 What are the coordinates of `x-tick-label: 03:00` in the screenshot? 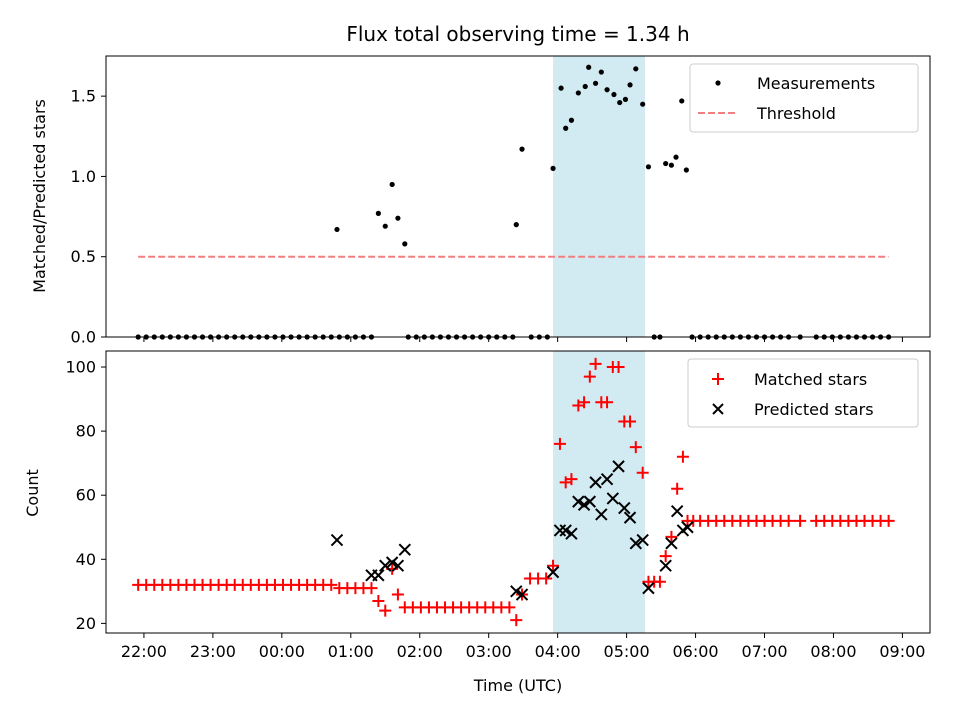 It's located at (489, 651).